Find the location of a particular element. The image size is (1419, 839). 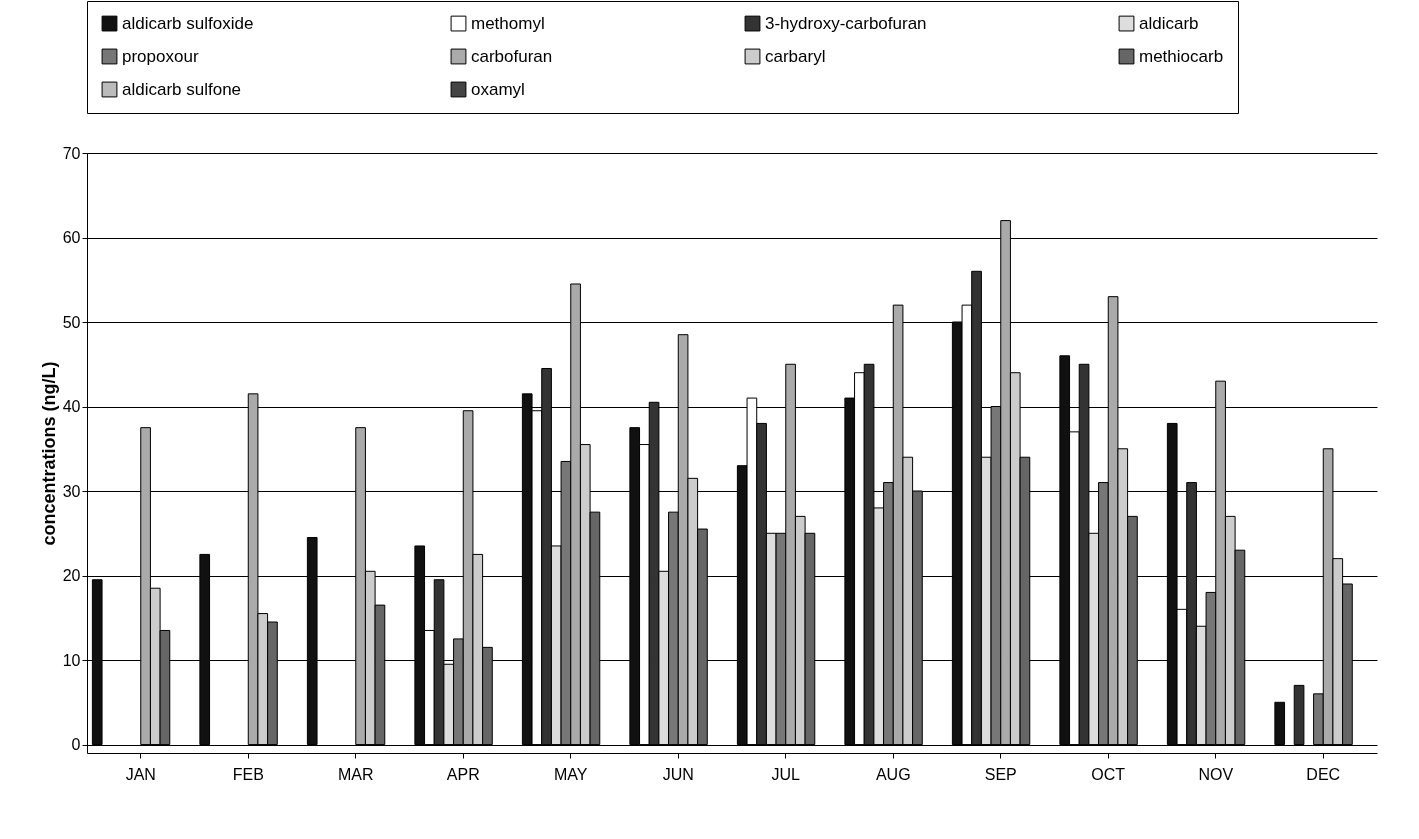

y-tick-label: 20 is located at coordinates (71, 576).